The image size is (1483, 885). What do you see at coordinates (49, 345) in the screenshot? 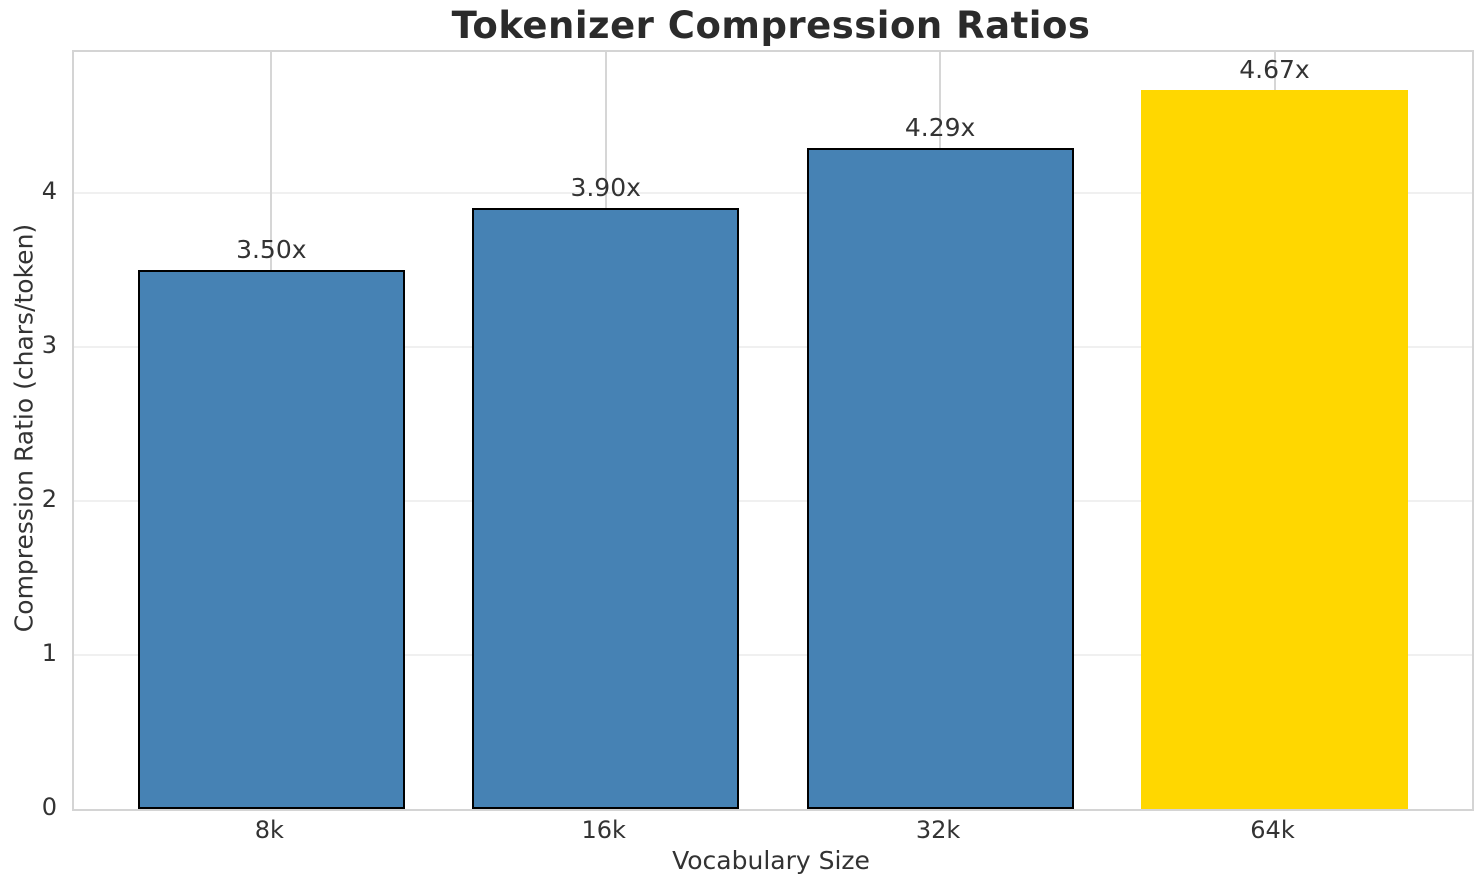
I see `y-tick-label: 3` at bounding box center [49, 345].